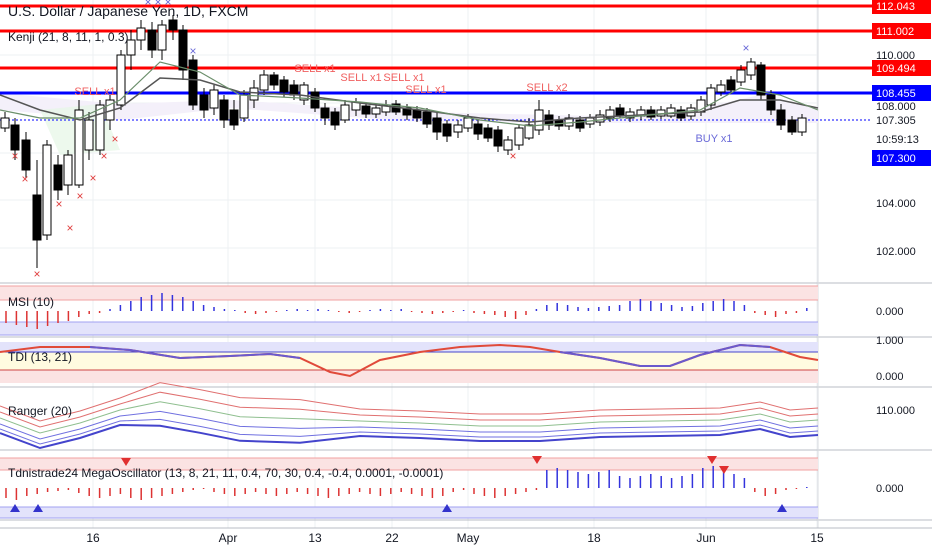 This screenshot has height=555, width=932. What do you see at coordinates (68, 37) in the screenshot?
I see `kenji-indicator-label: Kenji (21, 8, 11, 1, 0.3)` at bounding box center [68, 37].